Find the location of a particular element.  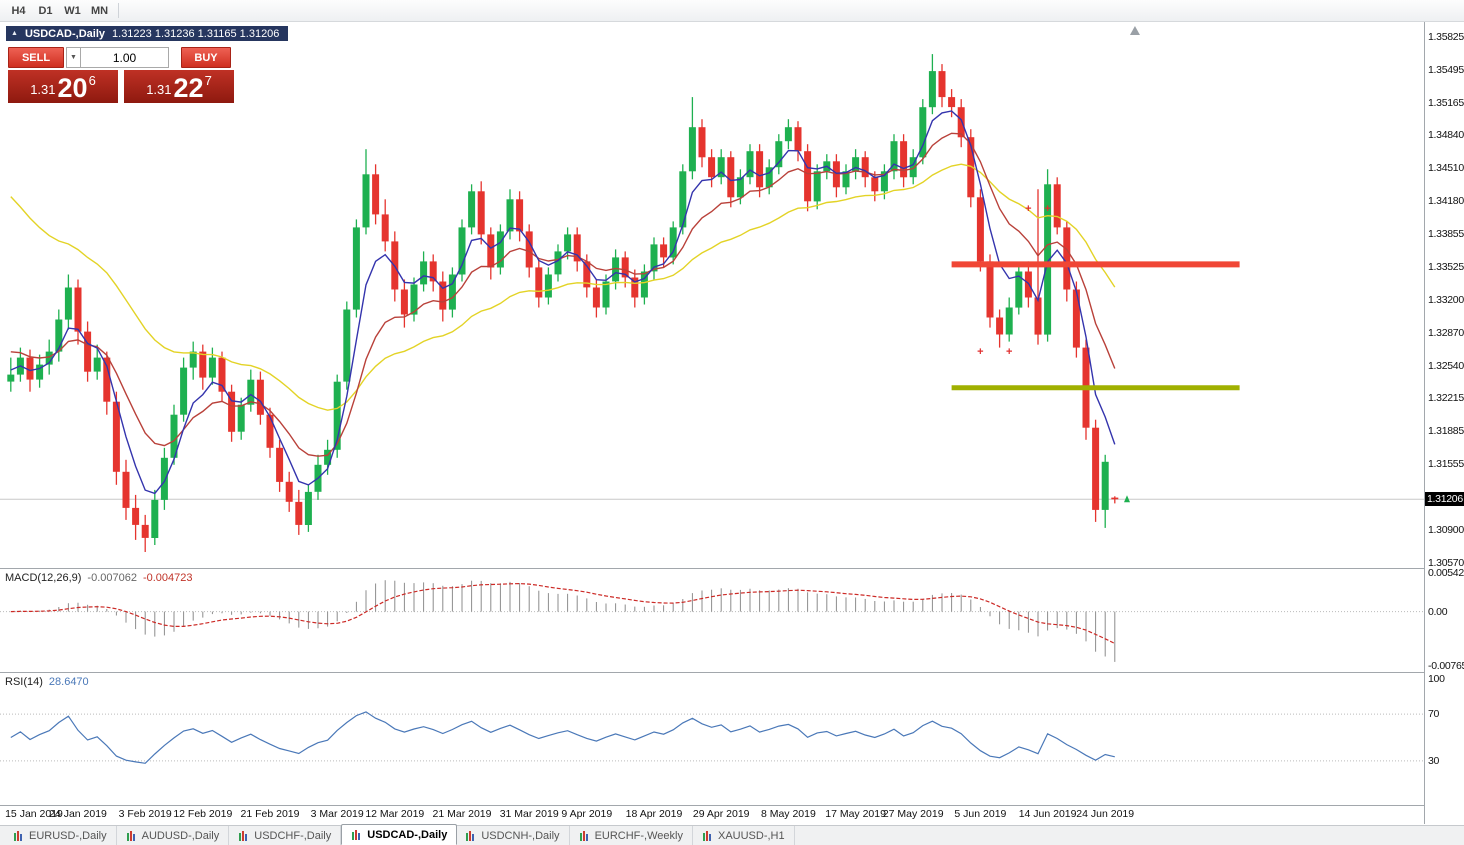

chart-tab-label: XAUUSD-,H1 is located at coordinates (751, 835).